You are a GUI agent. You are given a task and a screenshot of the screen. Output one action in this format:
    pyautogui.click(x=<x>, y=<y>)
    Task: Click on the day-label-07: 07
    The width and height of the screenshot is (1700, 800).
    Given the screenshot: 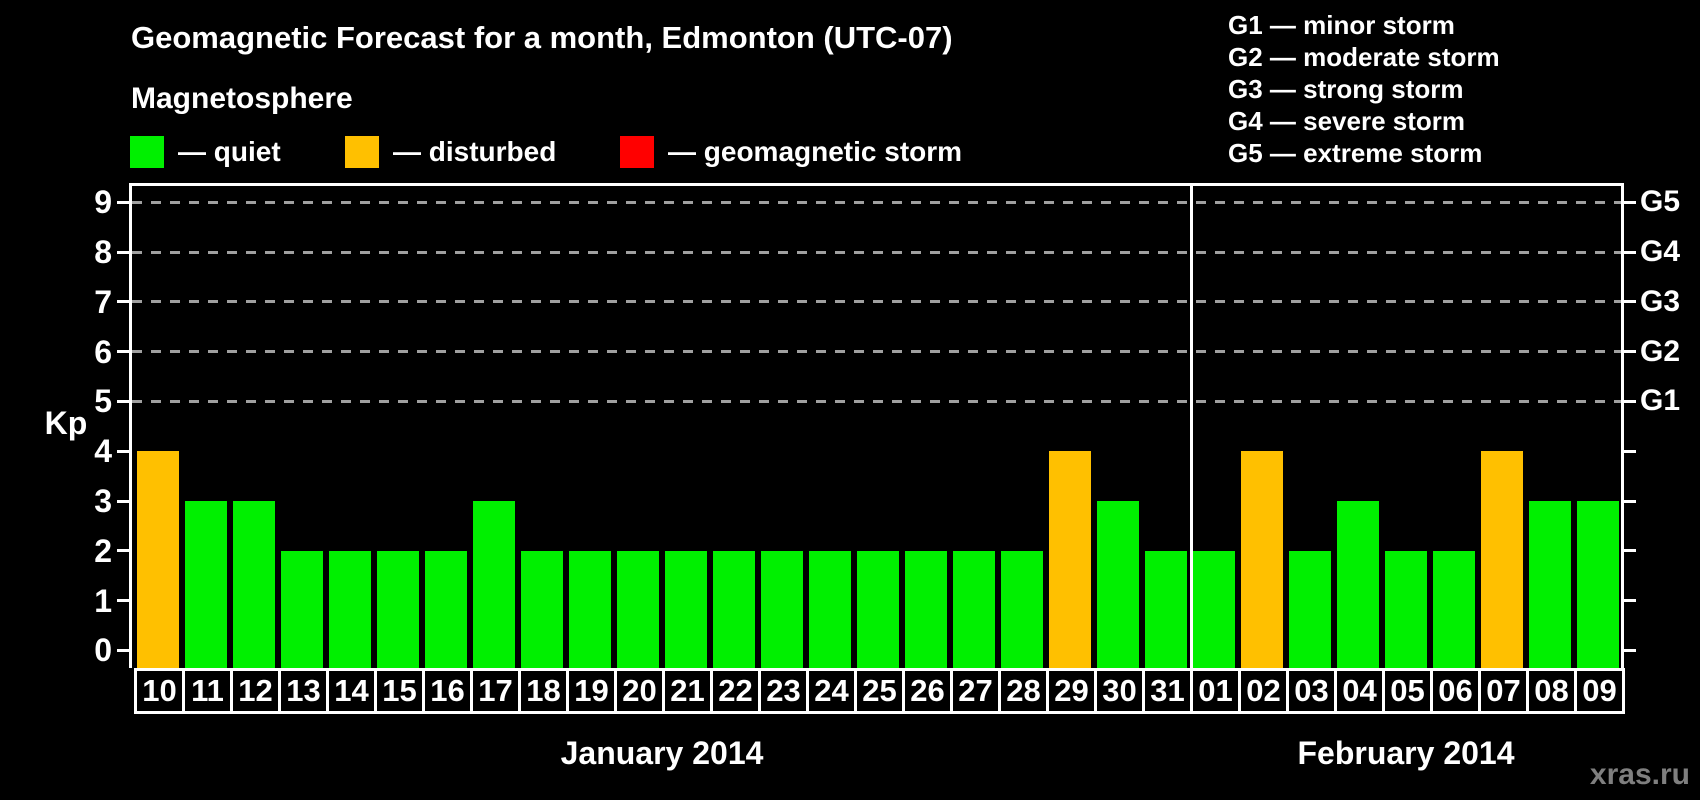 What is the action you would take?
    pyautogui.click(x=1502, y=691)
    